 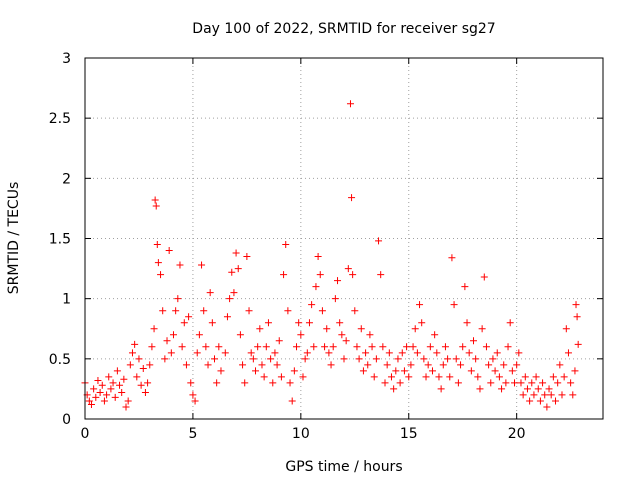 What do you see at coordinates (192, 434) in the screenshot?
I see `x-tick-label: 5` at bounding box center [192, 434].